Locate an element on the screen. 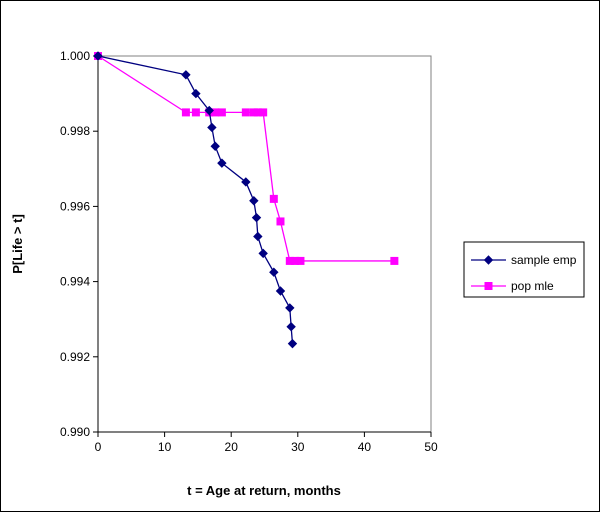 The width and height of the screenshot is (600, 513). legend: sample emp pop mle is located at coordinates (524, 269).